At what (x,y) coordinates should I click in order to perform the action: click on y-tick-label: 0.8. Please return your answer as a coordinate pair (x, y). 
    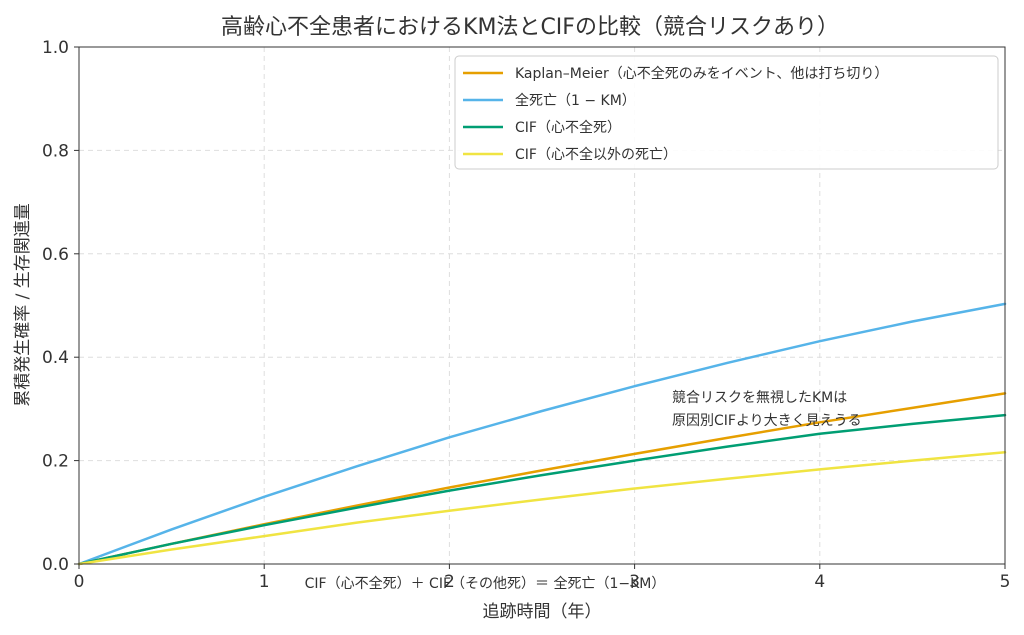
    Looking at the image, I should click on (55, 151).